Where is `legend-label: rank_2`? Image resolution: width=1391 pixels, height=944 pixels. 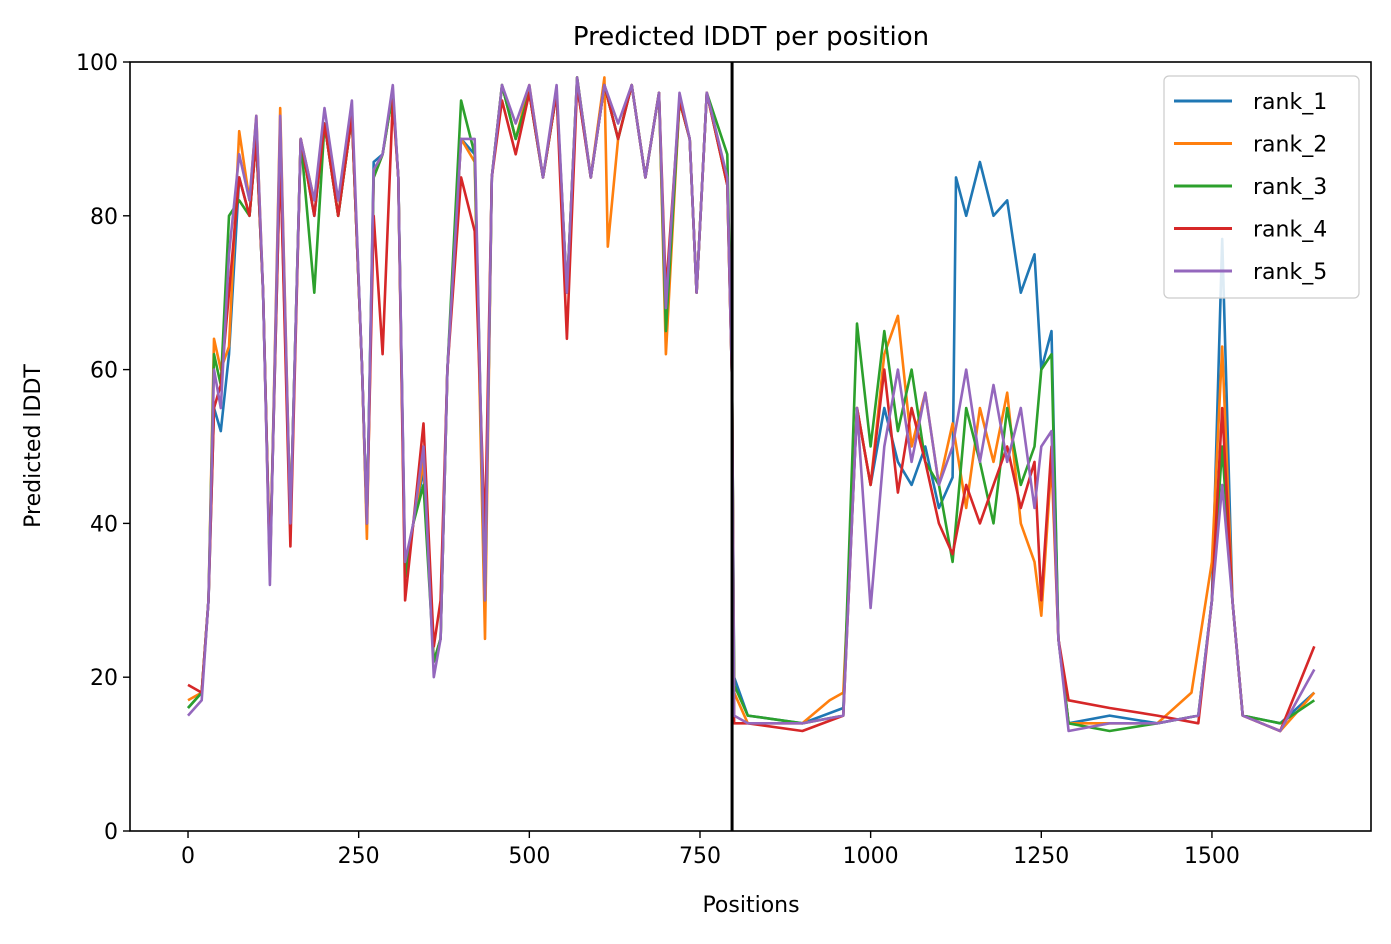 legend-label: rank_2 is located at coordinates (1290, 145).